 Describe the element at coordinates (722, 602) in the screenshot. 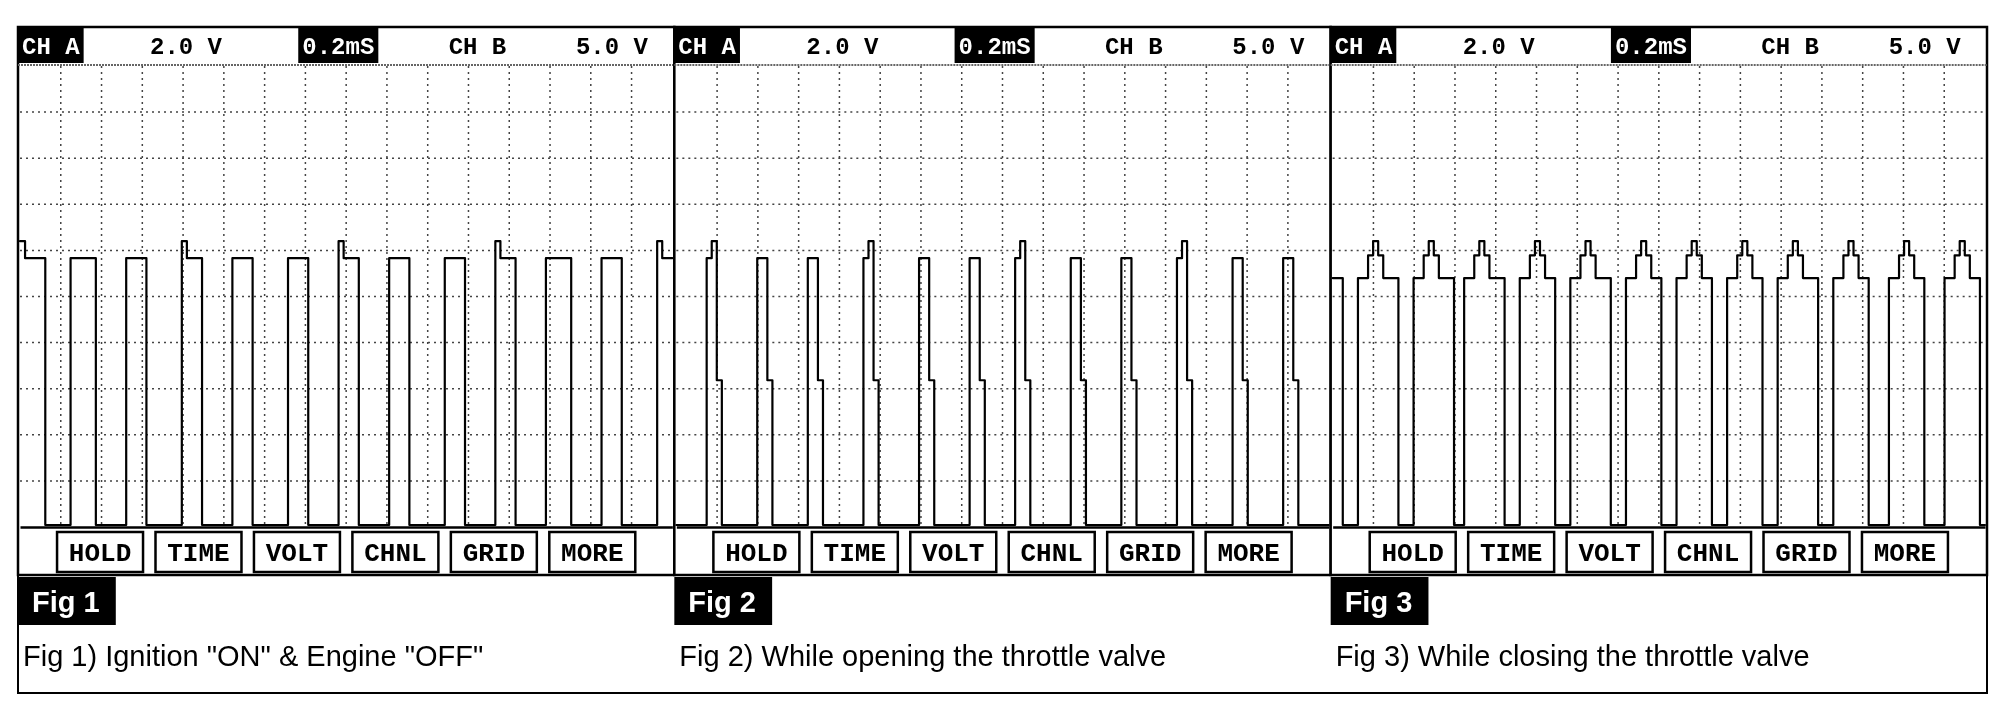

I see `text: Fig 2` at that location.